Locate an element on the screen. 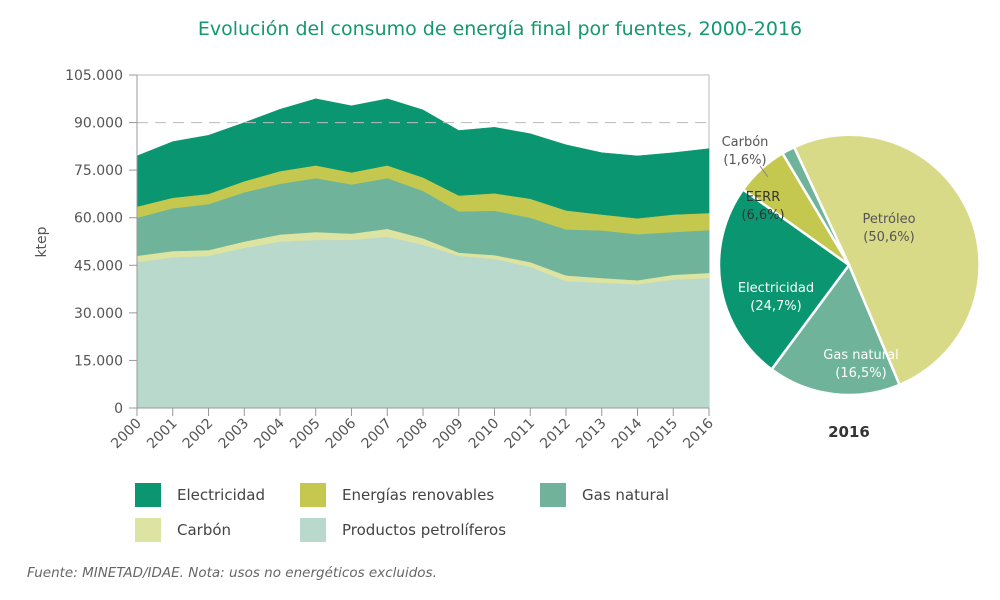 The width and height of the screenshot is (1000, 600). pie-slice-gas-natural is located at coordinates (835, 329).